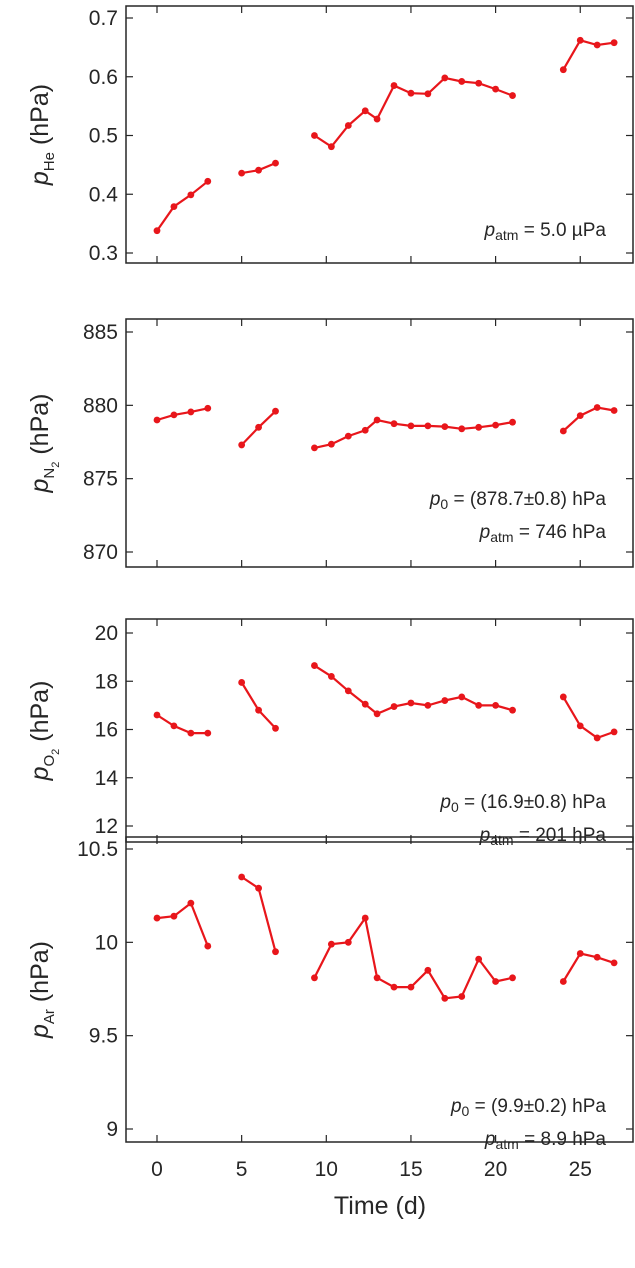 Image resolution: width=635 pixels, height=1268 pixels. What do you see at coordinates (379, 730) in the screenshot?
I see `axes-frame` at bounding box center [379, 730].